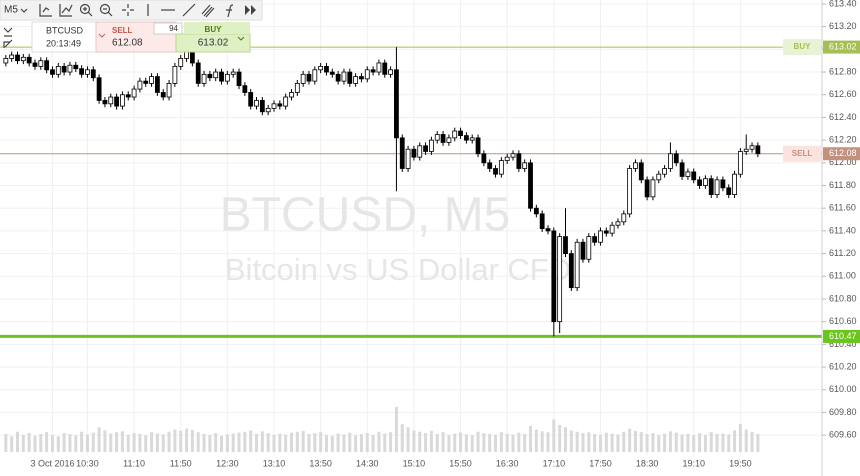  Describe the element at coordinates (241, 38) in the screenshot. I see `buy-arrow` at that location.